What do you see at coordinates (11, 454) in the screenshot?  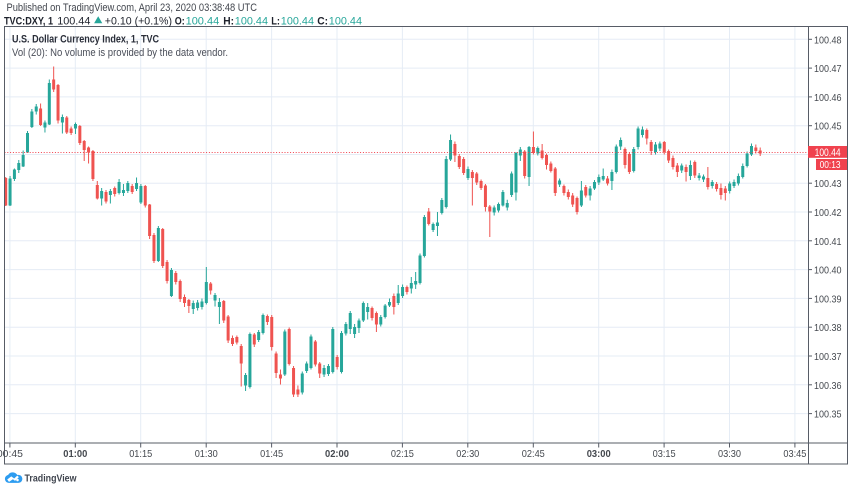 I see `svg-text: 00:45` at bounding box center [11, 454].